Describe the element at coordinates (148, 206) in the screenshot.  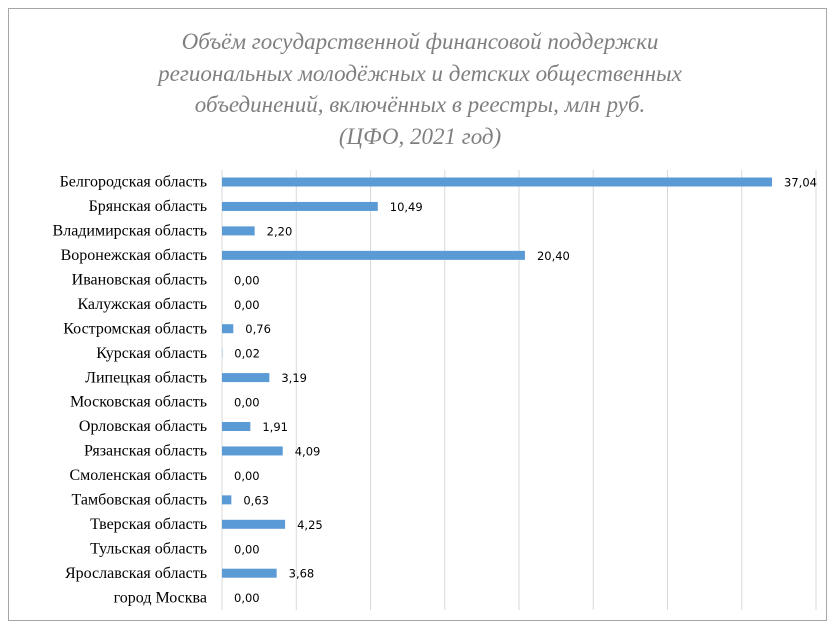
I see `y-tick-label: Брянская область` at that location.